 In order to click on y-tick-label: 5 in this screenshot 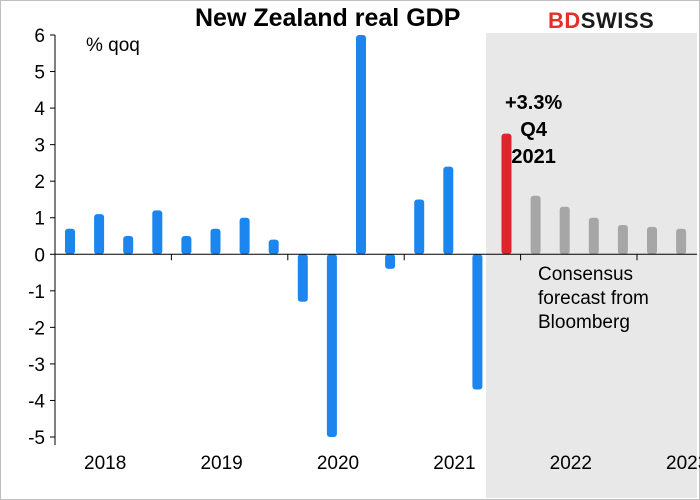, I will do `click(39, 73)`.